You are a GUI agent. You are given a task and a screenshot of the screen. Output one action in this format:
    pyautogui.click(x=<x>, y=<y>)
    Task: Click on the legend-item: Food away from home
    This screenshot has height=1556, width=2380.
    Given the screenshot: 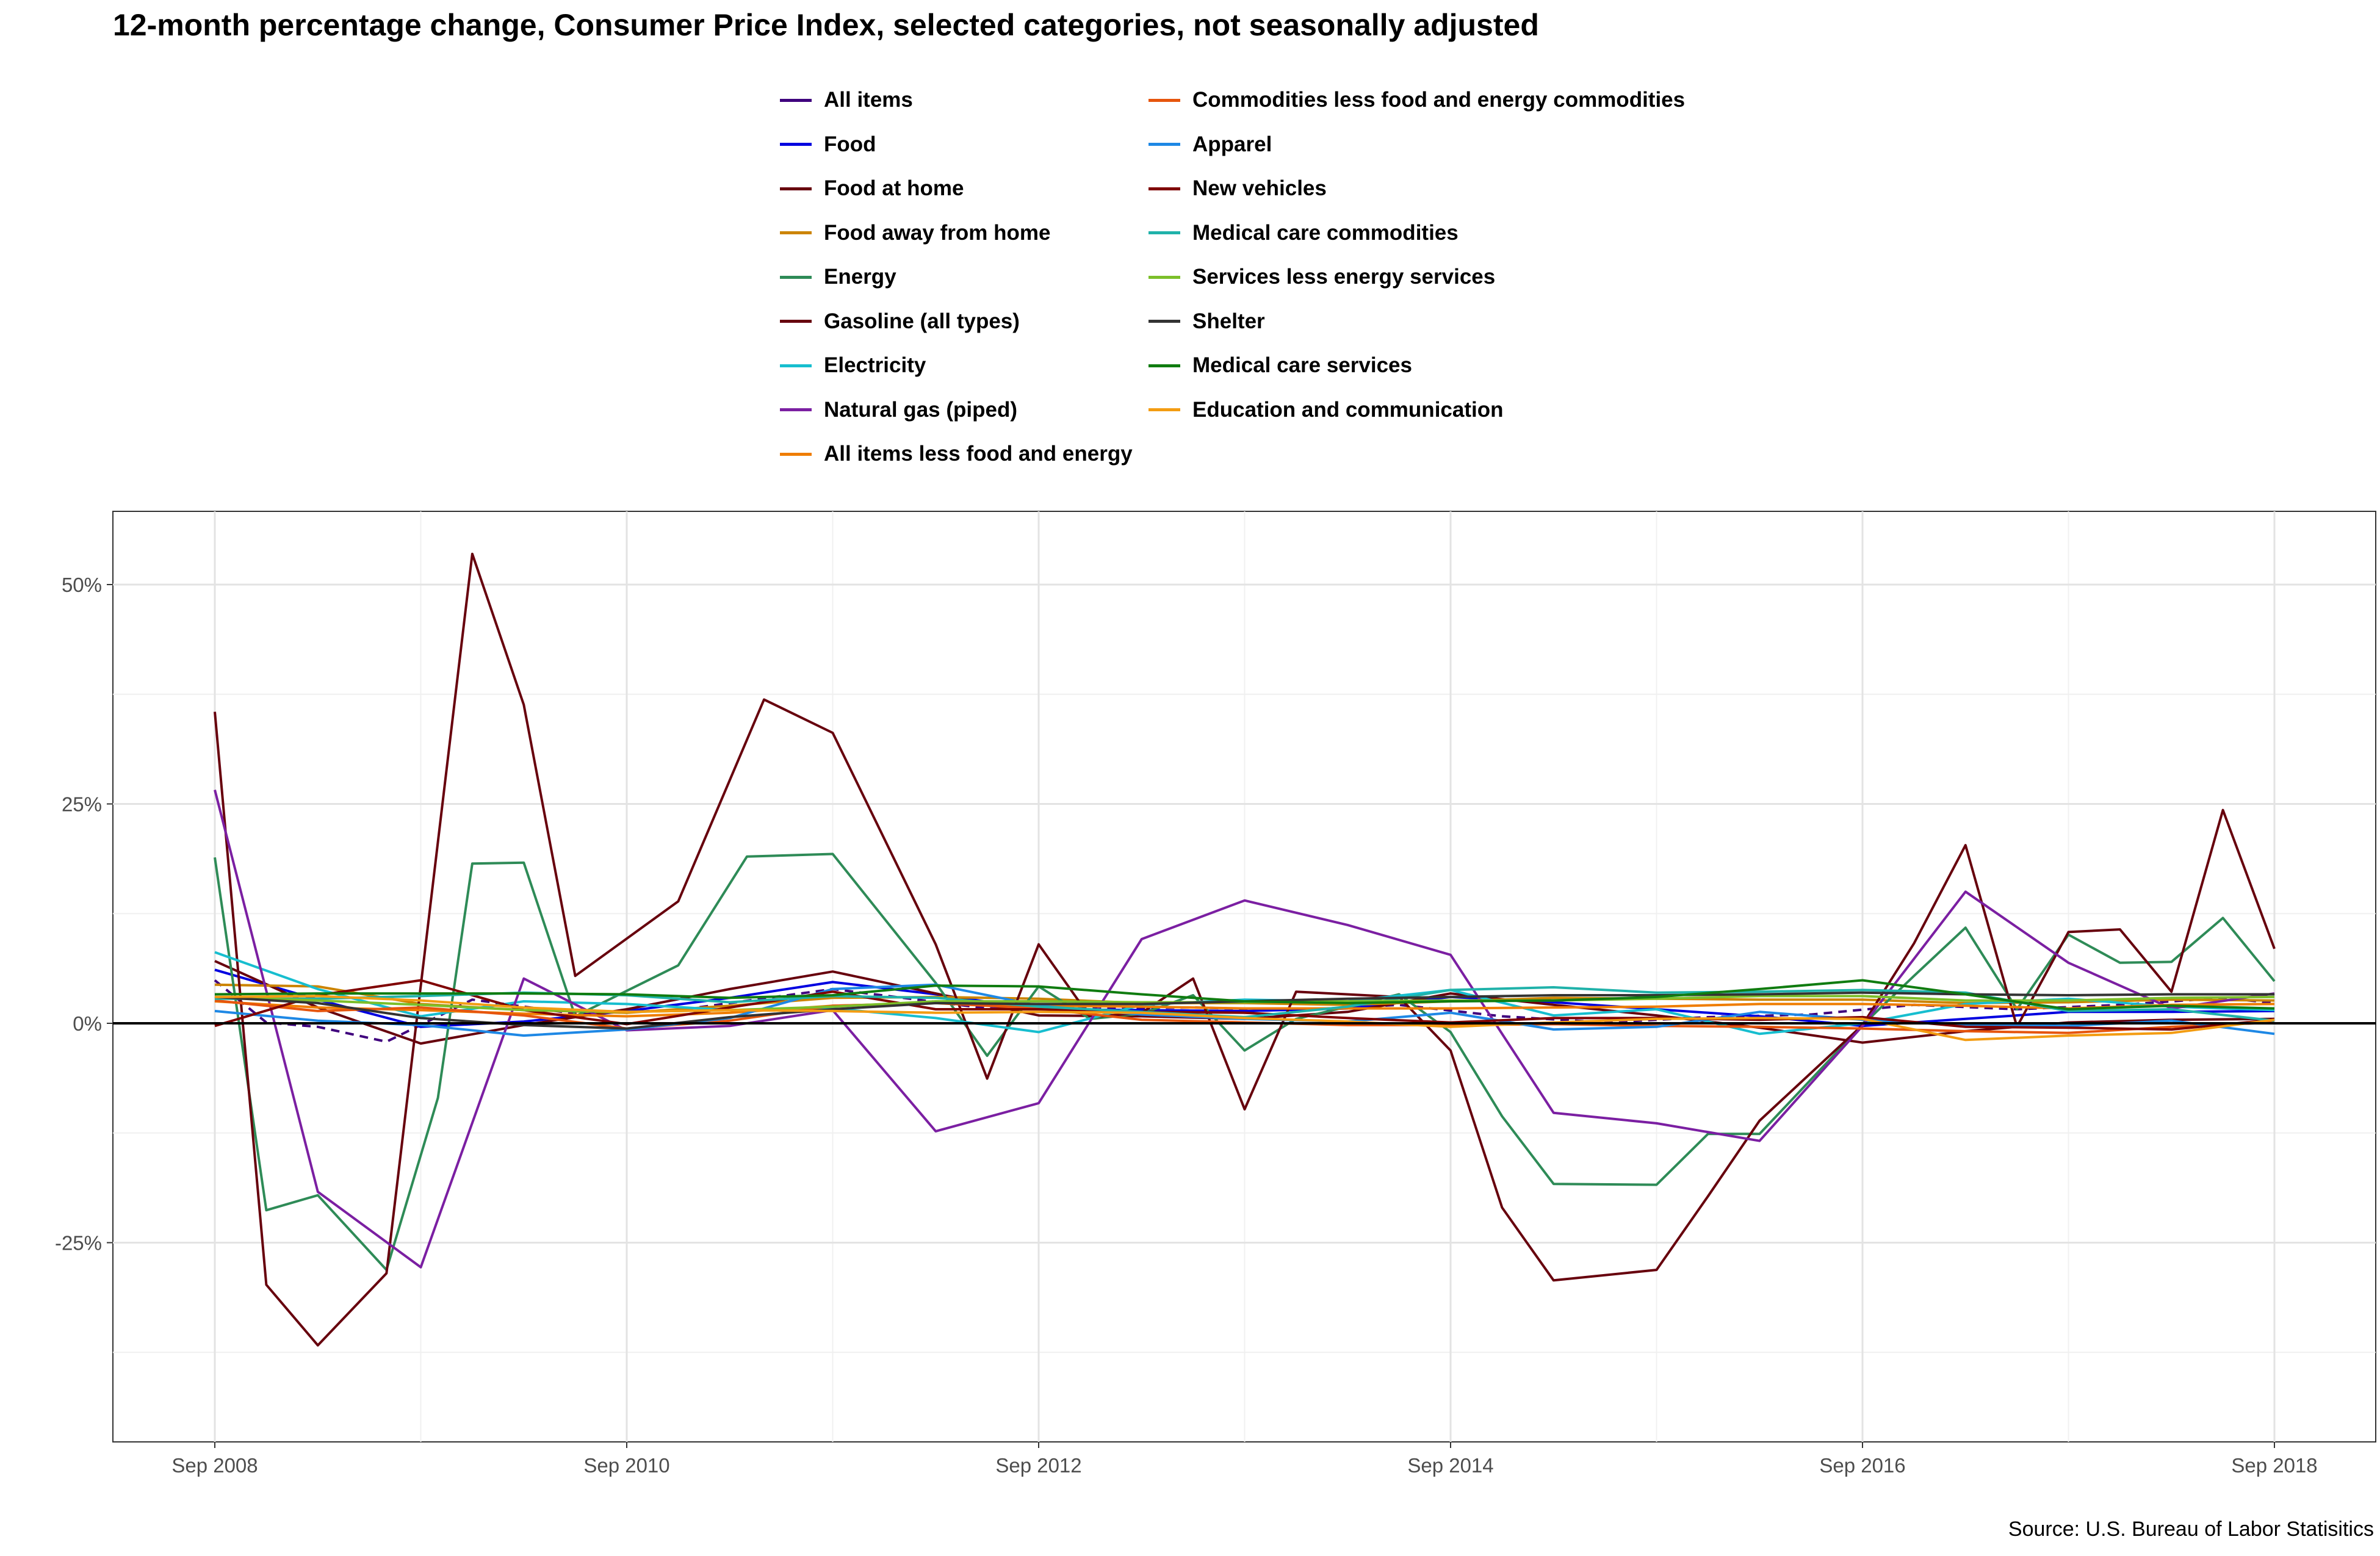 What is the action you would take?
    pyautogui.click(x=915, y=233)
    